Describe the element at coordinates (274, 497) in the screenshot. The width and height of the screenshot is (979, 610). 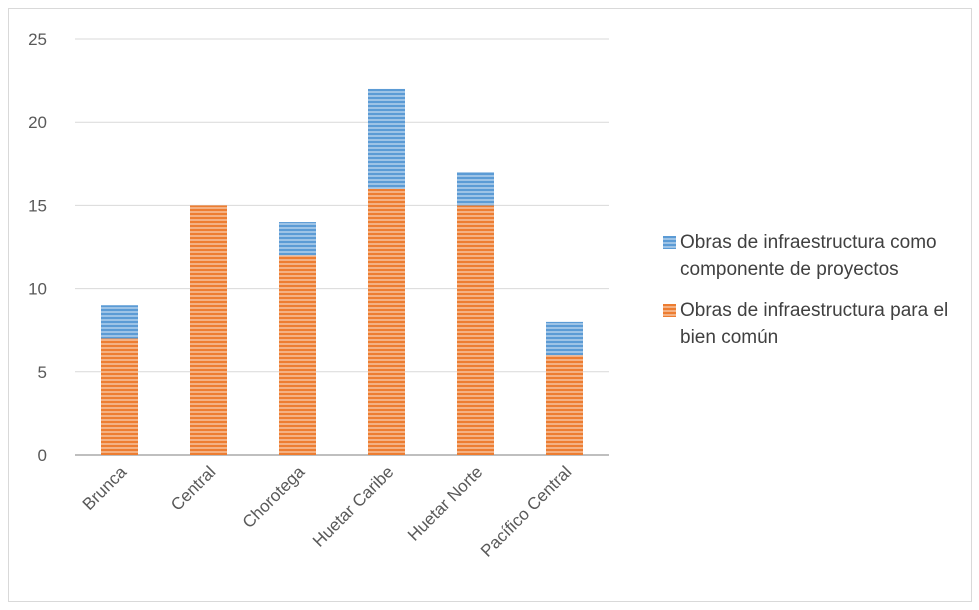
I see `x-category-label: Chorotega` at that location.